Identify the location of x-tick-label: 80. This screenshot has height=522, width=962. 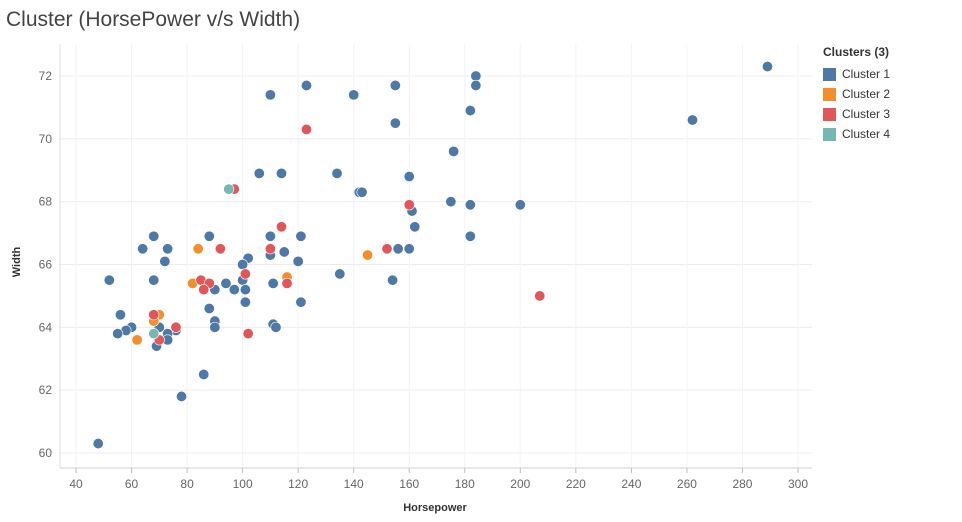
(187, 484).